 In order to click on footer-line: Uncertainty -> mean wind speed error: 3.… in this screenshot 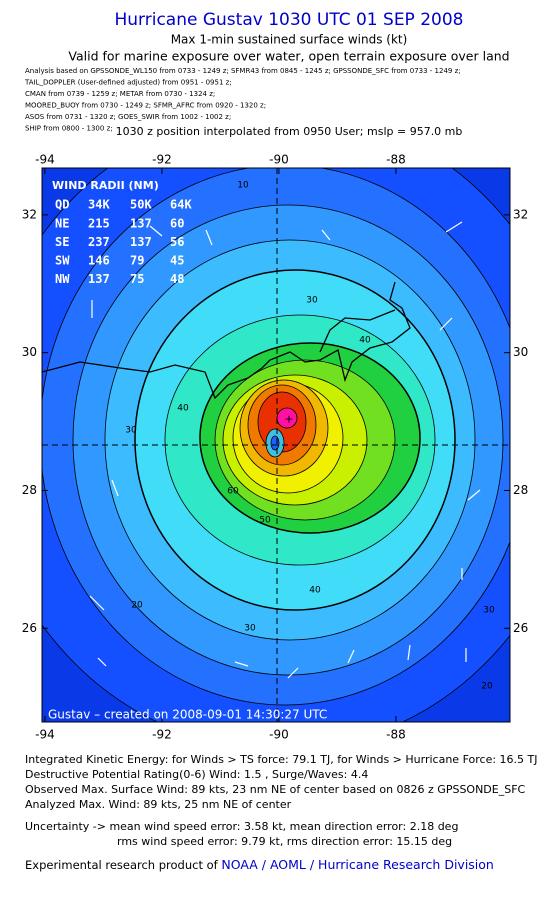, I will do `click(241, 826)`.